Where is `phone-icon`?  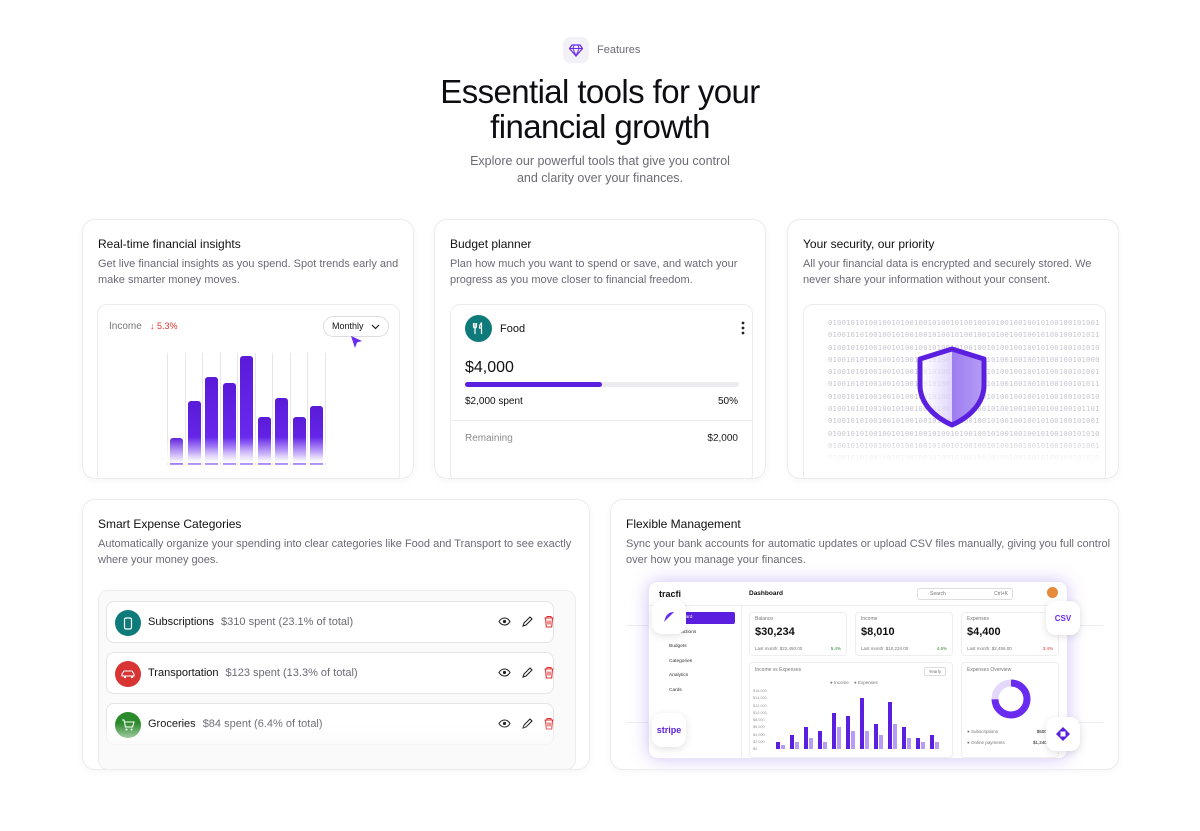 phone-icon is located at coordinates (128, 623).